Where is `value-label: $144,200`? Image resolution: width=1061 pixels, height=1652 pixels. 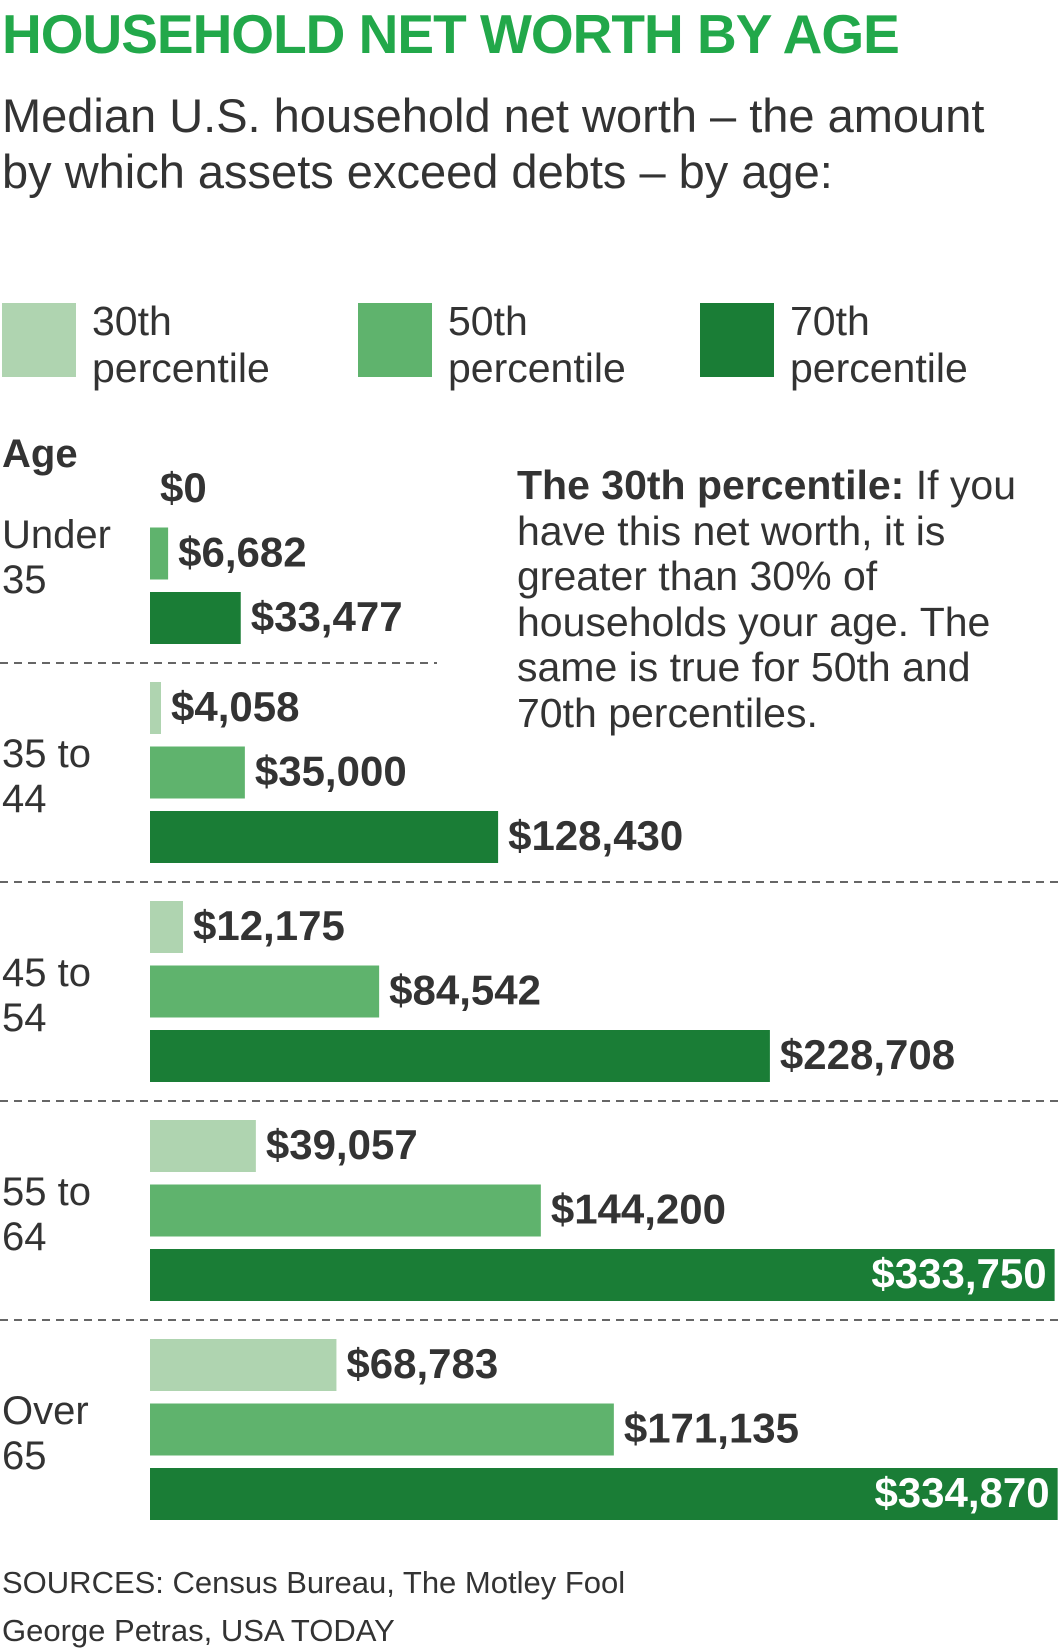
value-label: $144,200 is located at coordinates (638, 1209).